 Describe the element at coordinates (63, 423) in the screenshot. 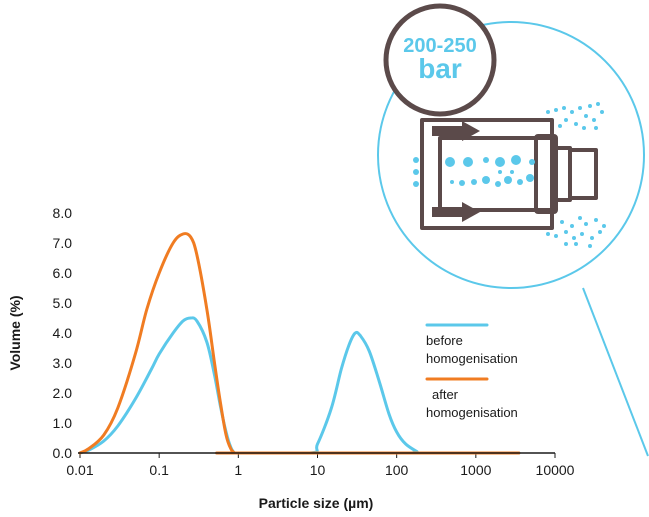

I see `y-tick-label: 1.0` at that location.